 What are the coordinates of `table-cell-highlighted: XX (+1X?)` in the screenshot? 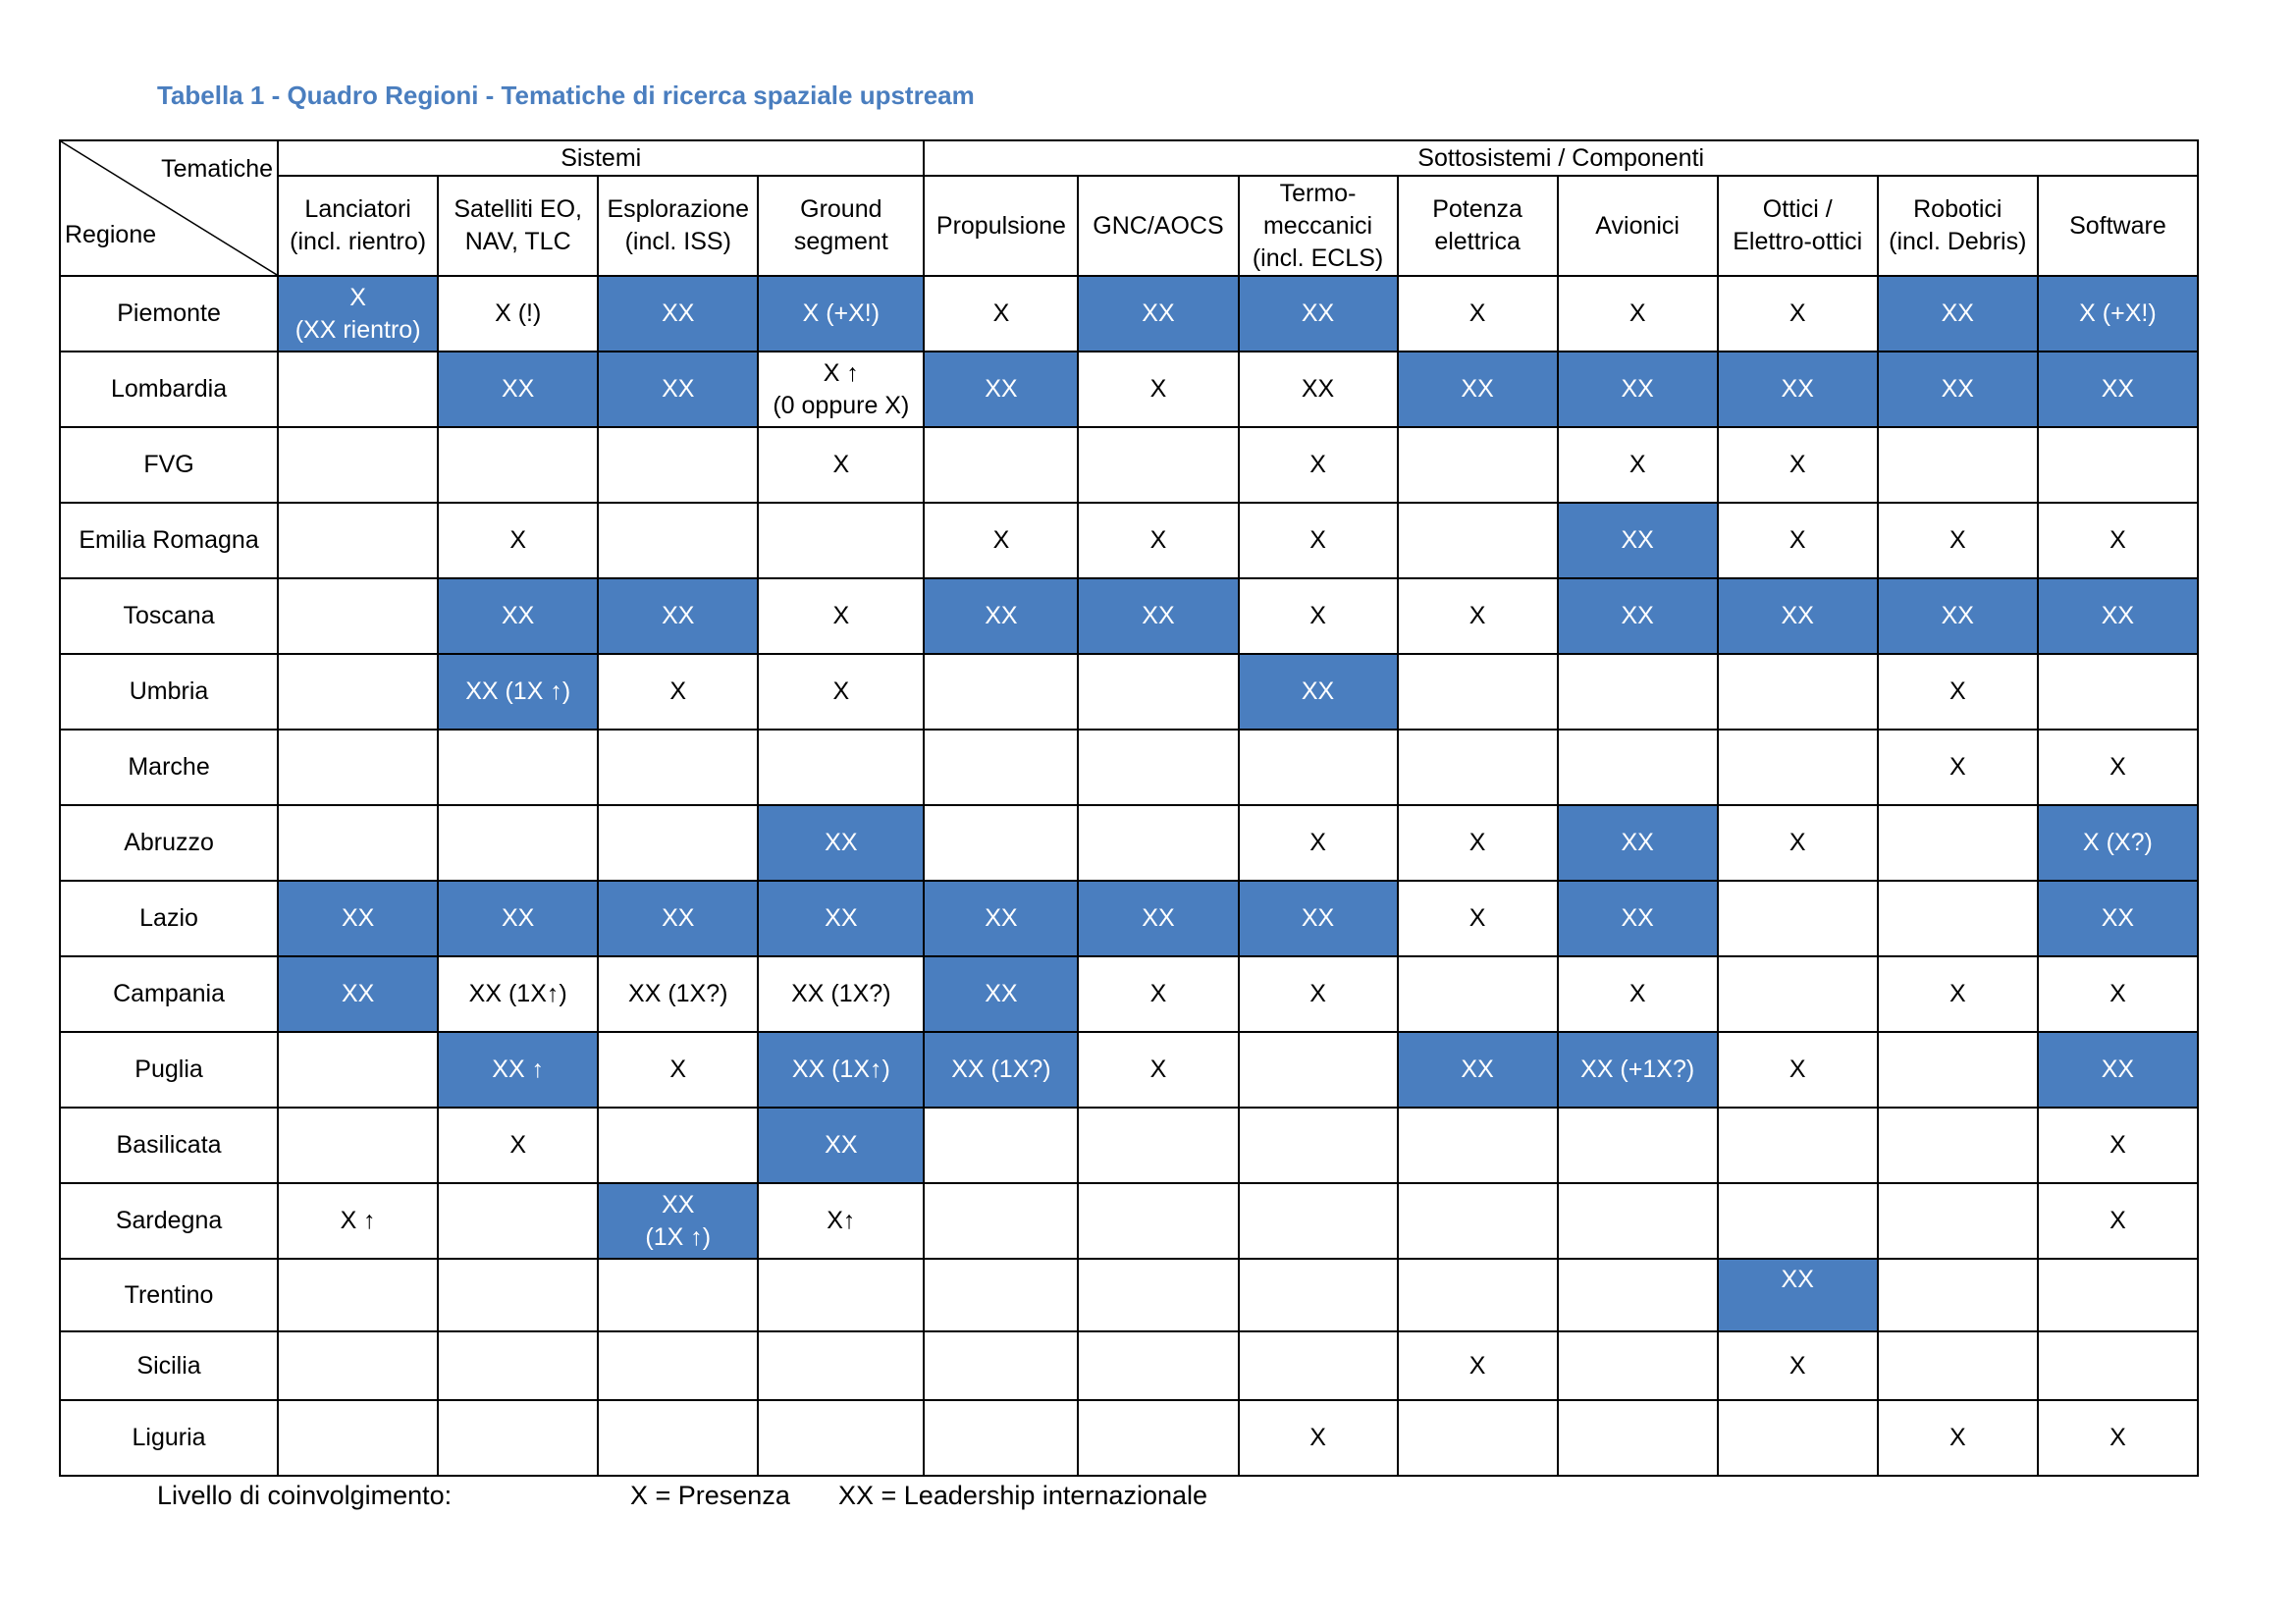 It's located at (1637, 1070).